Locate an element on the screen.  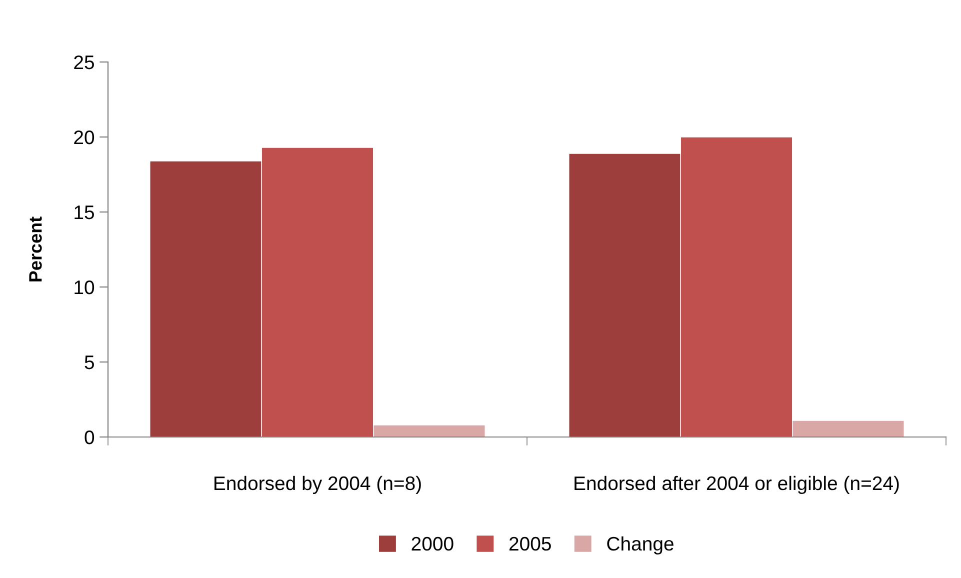
y-tick-label: 15 is located at coordinates (84, 213).